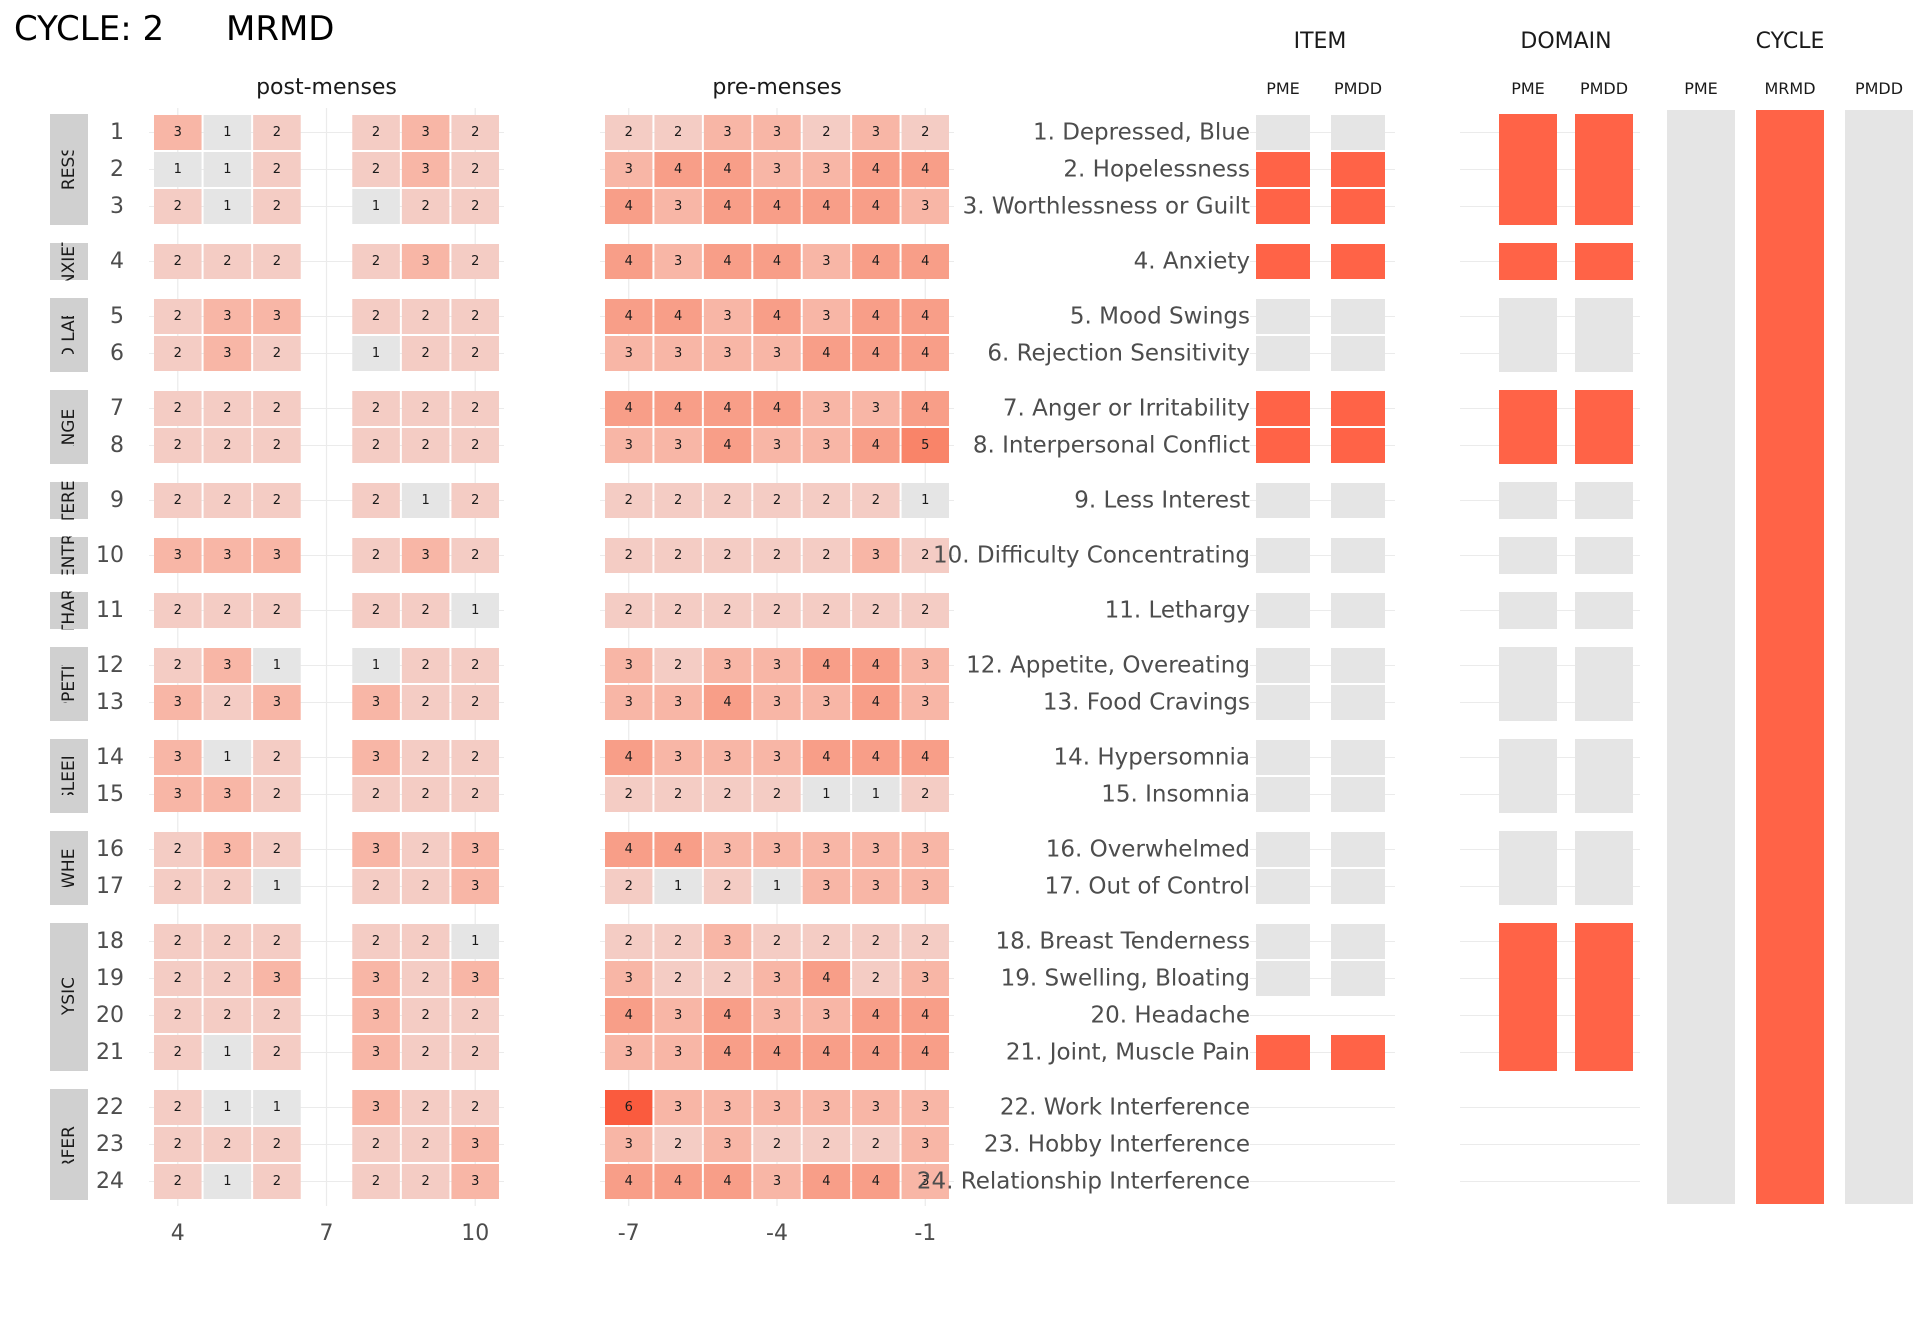  I want to click on row-number-label: 16, so click(110, 849).